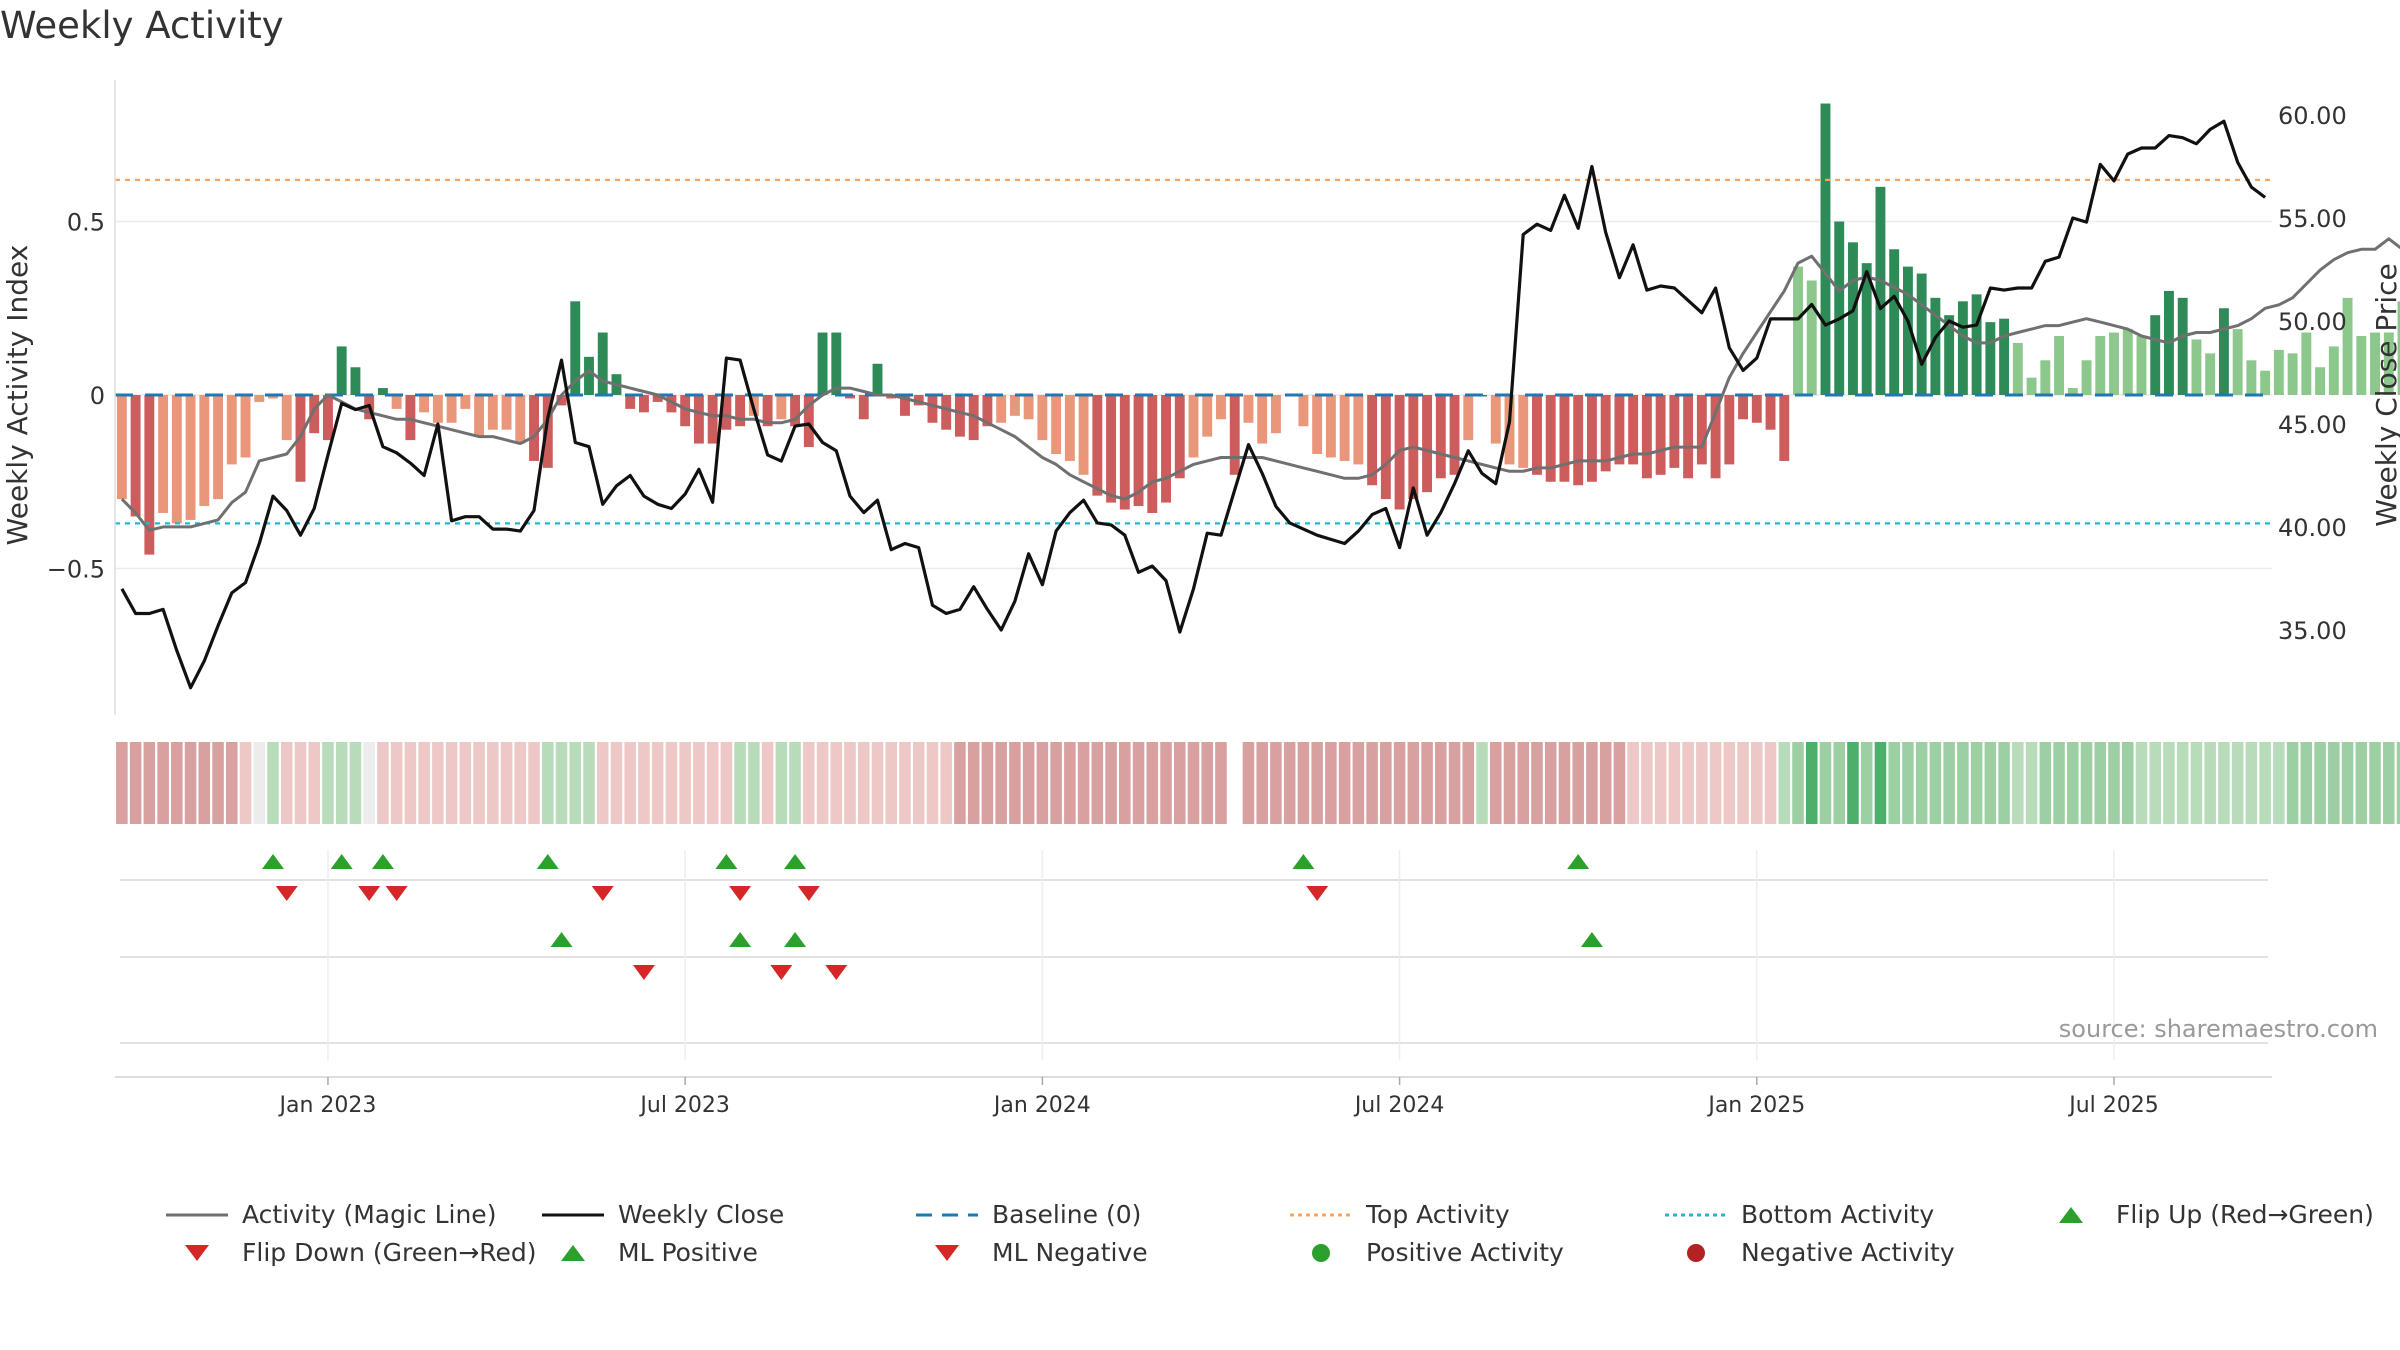  What do you see at coordinates (331, 1214) in the screenshot?
I see `legend-item-magic-line: Activity (Magic Line)` at bounding box center [331, 1214].